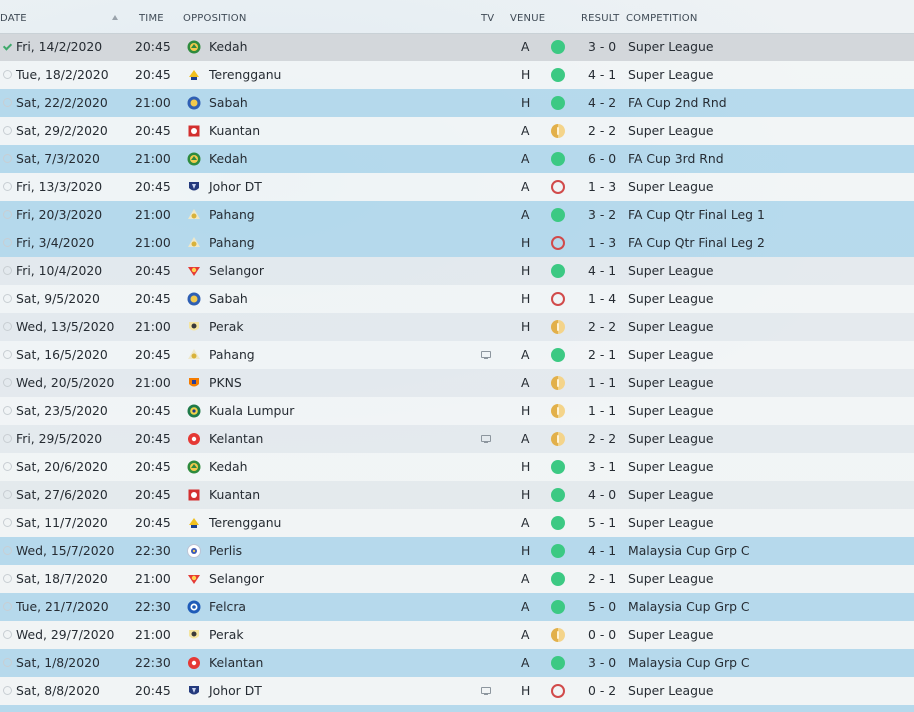 The width and height of the screenshot is (914, 712). Describe the element at coordinates (236, 270) in the screenshot. I see `opponent-link: Selangor` at that location.